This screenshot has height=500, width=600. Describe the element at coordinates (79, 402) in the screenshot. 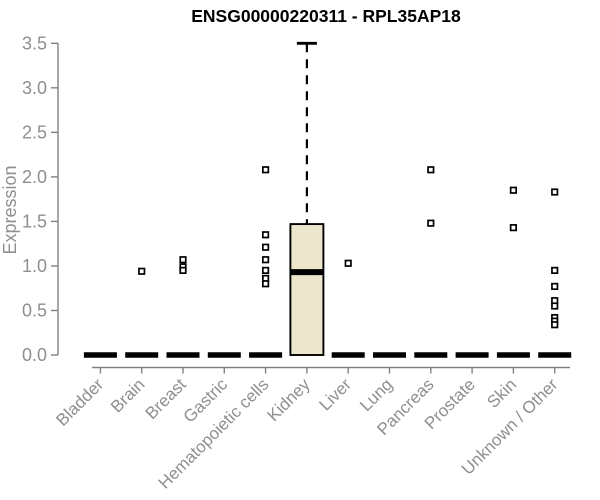

I see `x-category-label-bladder: Bladder` at that location.